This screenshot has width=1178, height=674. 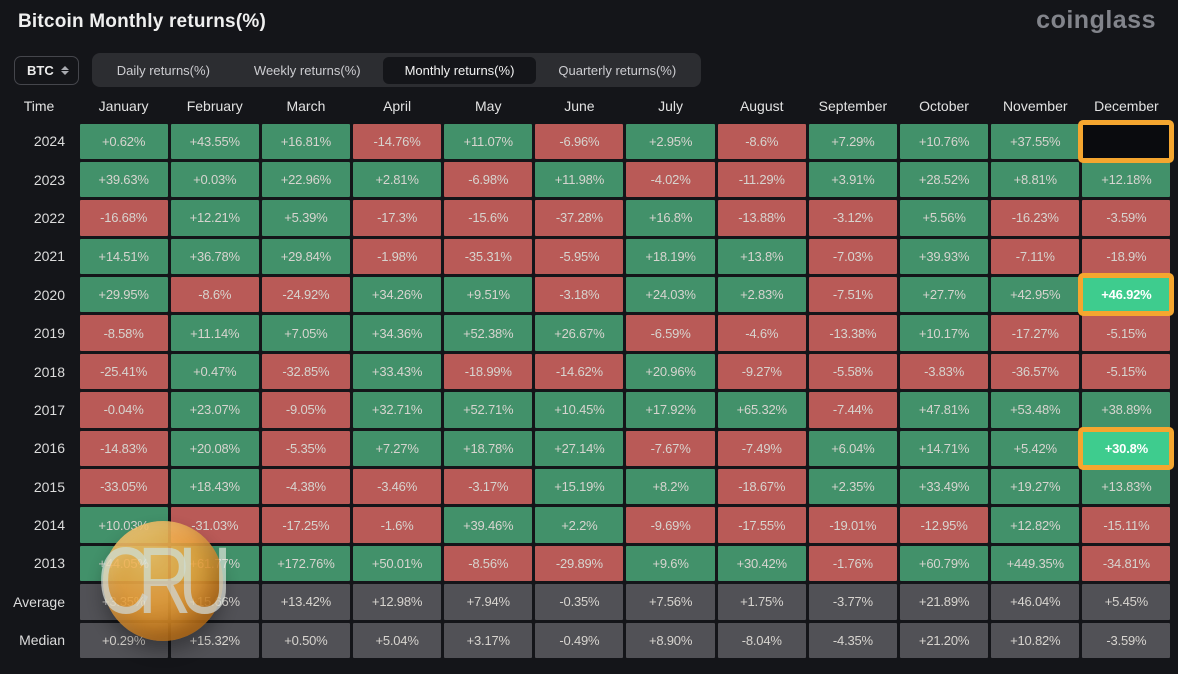 I want to click on column-header-june: June, so click(x=579, y=106).